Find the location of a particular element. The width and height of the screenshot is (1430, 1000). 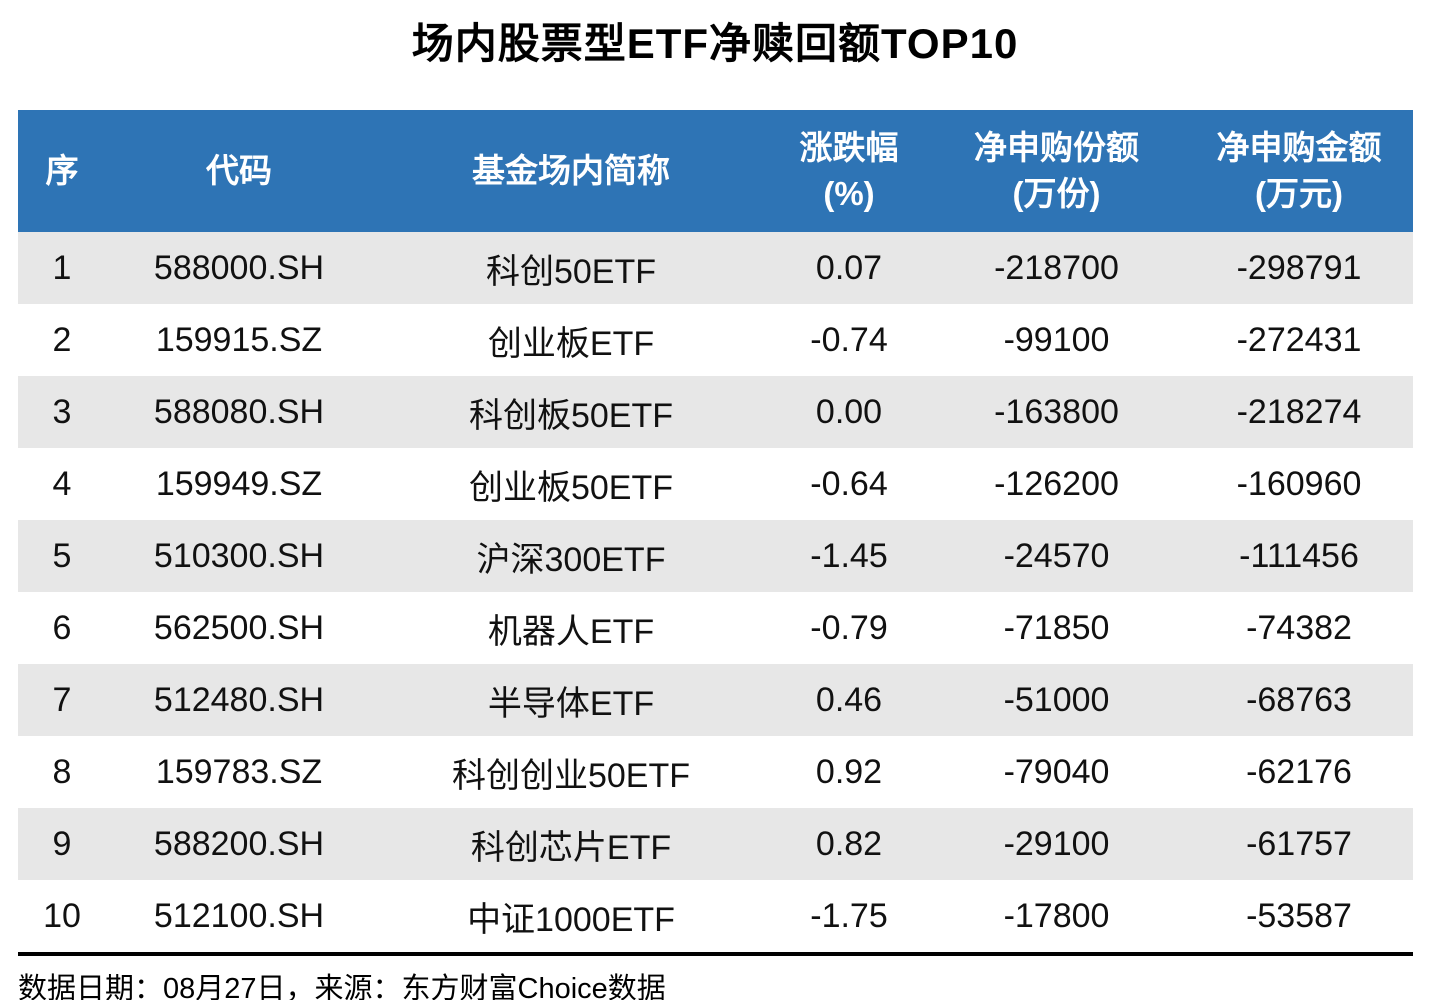

cell-fund-name: 科创芯片ETF is located at coordinates (571, 847).